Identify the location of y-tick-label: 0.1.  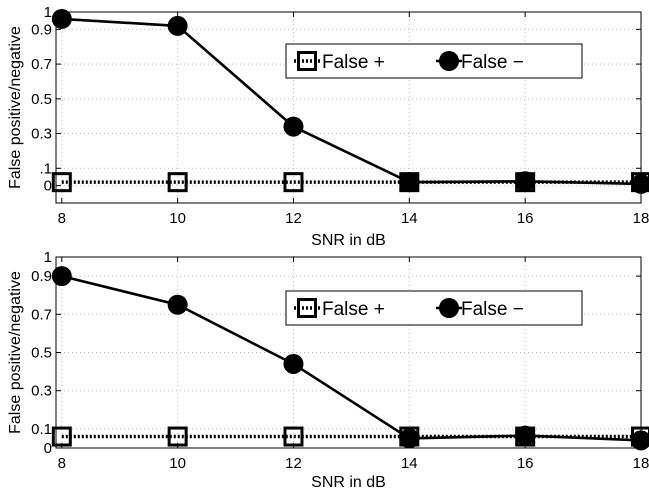
(41, 429).